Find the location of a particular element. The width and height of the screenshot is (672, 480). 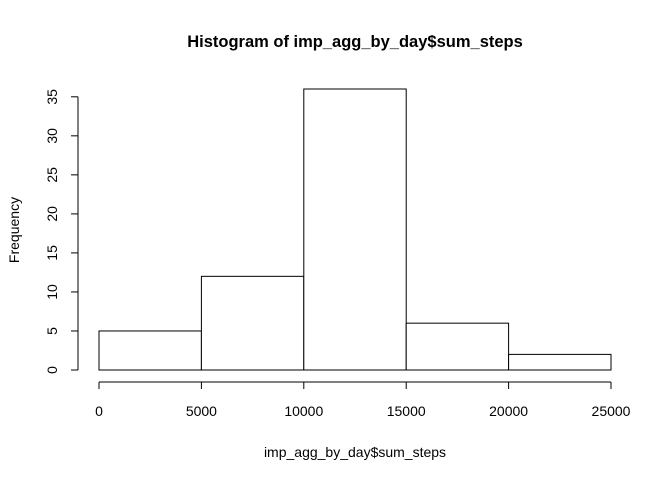

x-axis-label: imp_agg_by_day$sum_steps is located at coordinates (355, 452).